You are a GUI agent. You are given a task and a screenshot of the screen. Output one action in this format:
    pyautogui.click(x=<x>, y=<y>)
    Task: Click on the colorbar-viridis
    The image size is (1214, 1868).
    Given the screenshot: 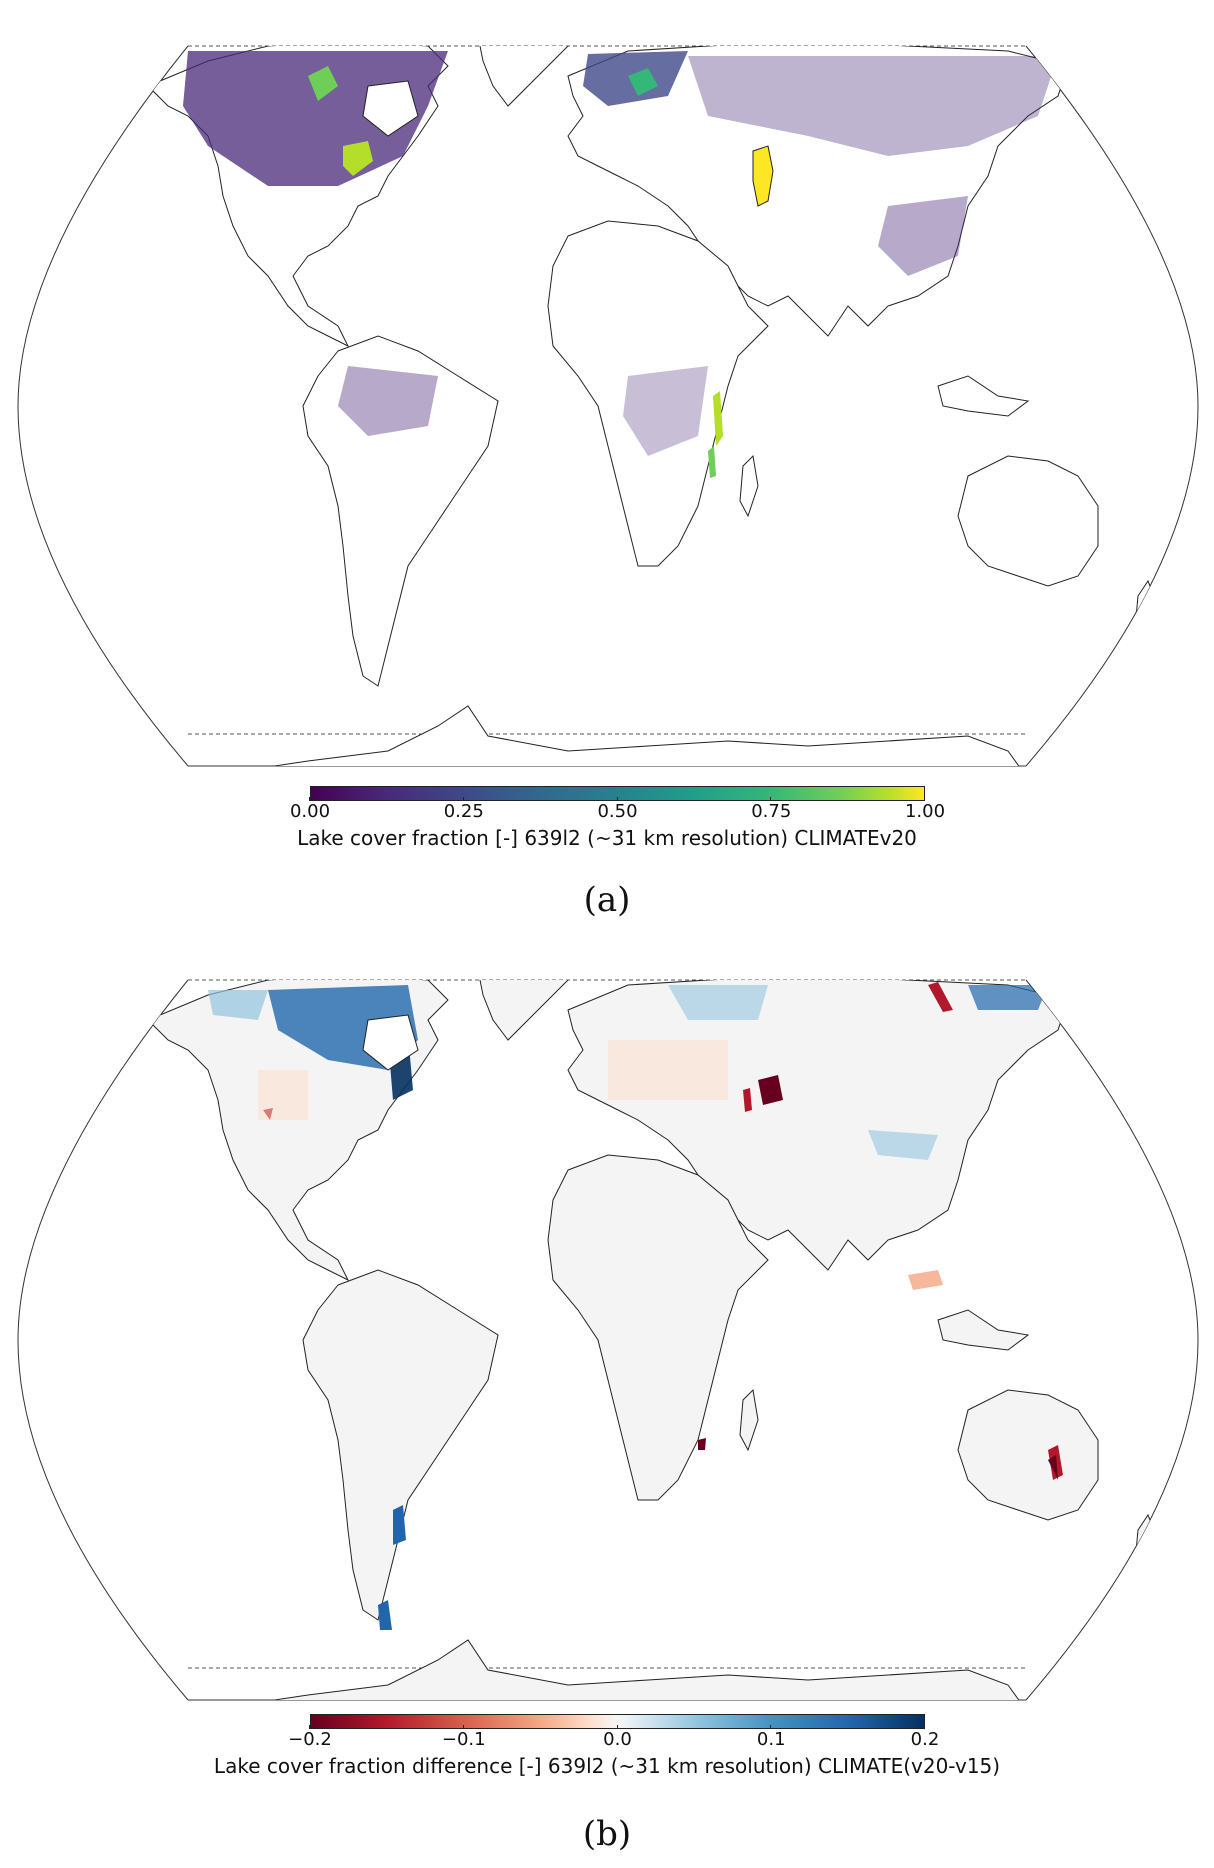 What is the action you would take?
    pyautogui.click(x=617, y=793)
    